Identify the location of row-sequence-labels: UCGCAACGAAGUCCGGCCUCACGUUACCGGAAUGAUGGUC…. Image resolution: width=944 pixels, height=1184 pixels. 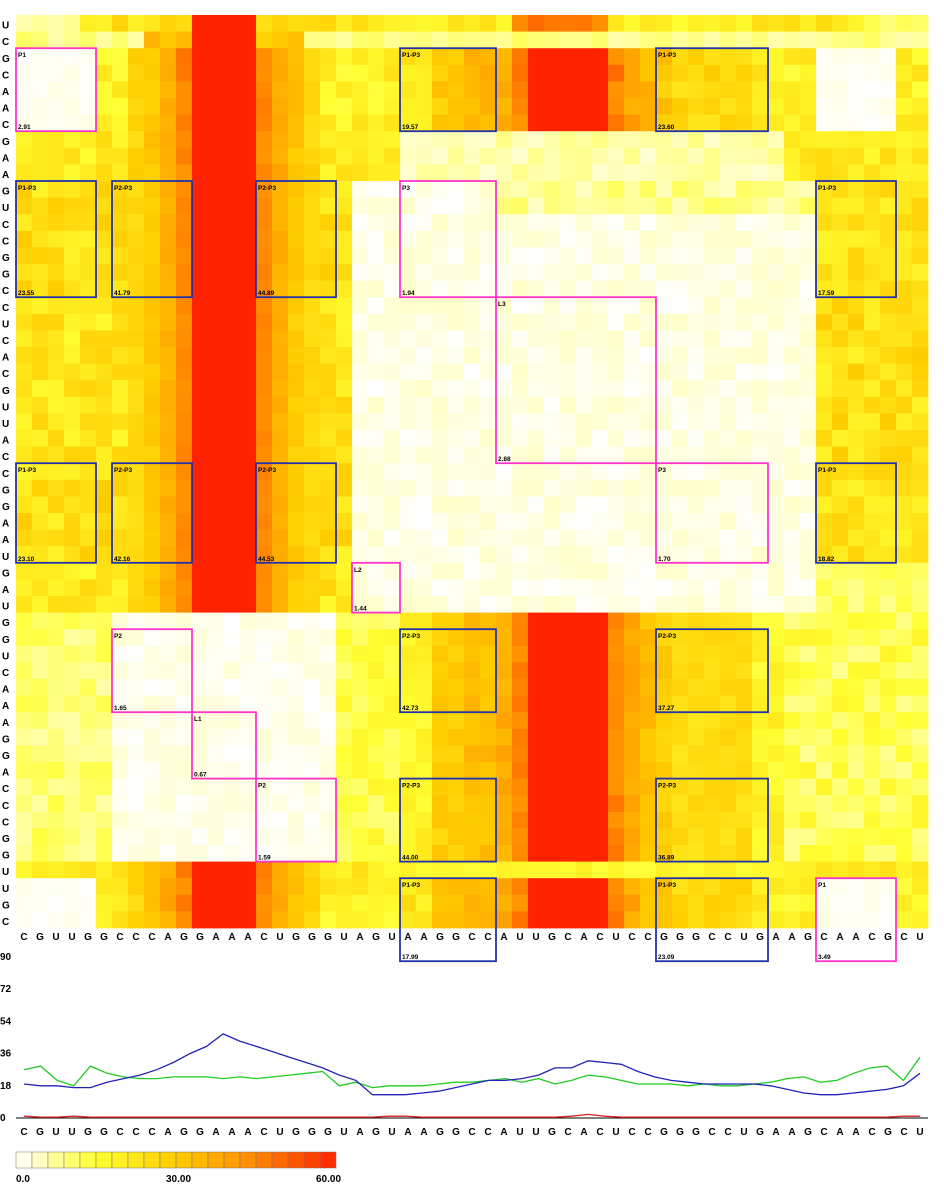
(6, 474).